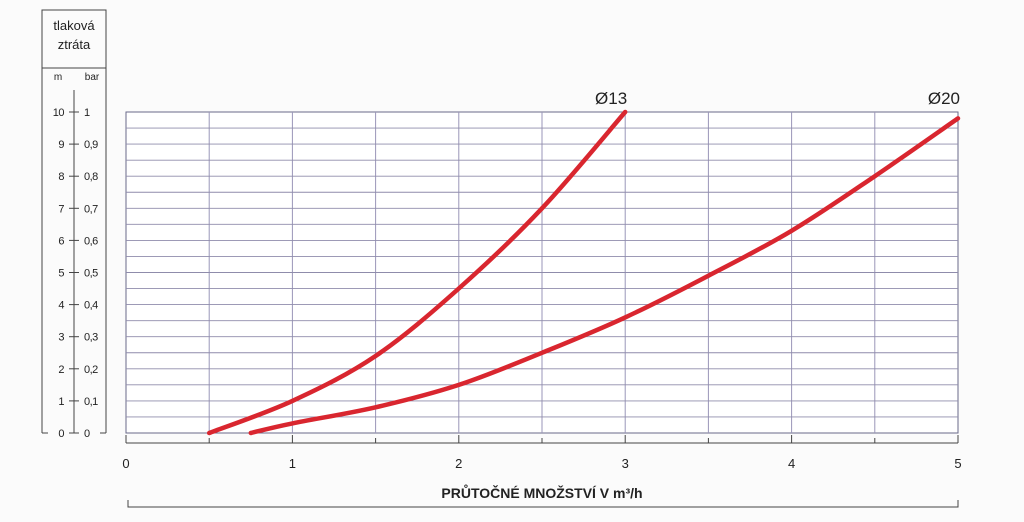  I want to click on y-tick-label-bar: 0,5, so click(91, 274).